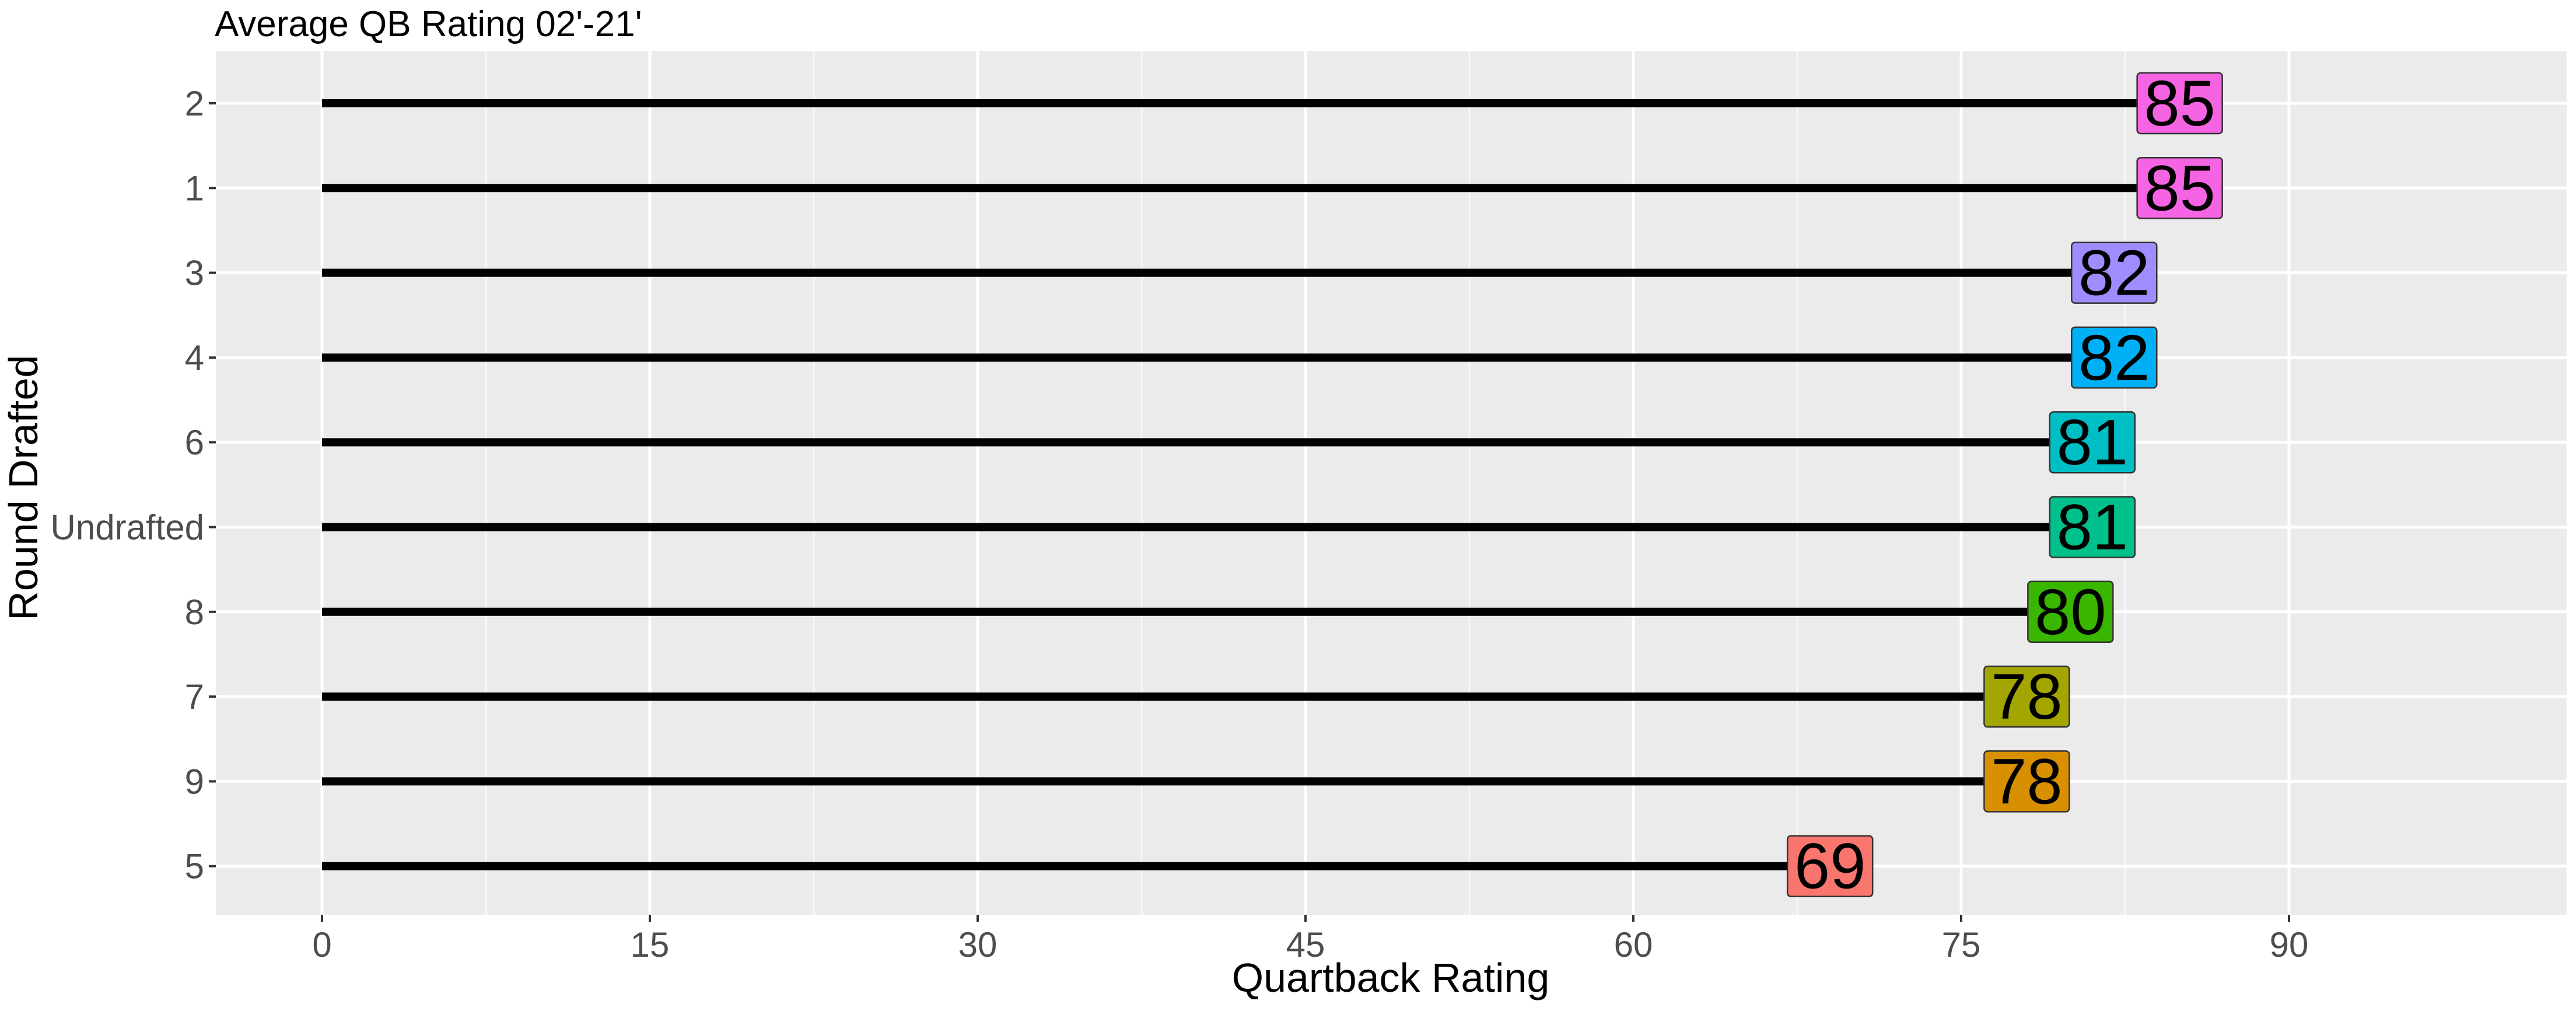 The image size is (2576, 1011). What do you see at coordinates (128, 527) in the screenshot?
I see `y-tick-label: Undrafted` at bounding box center [128, 527].